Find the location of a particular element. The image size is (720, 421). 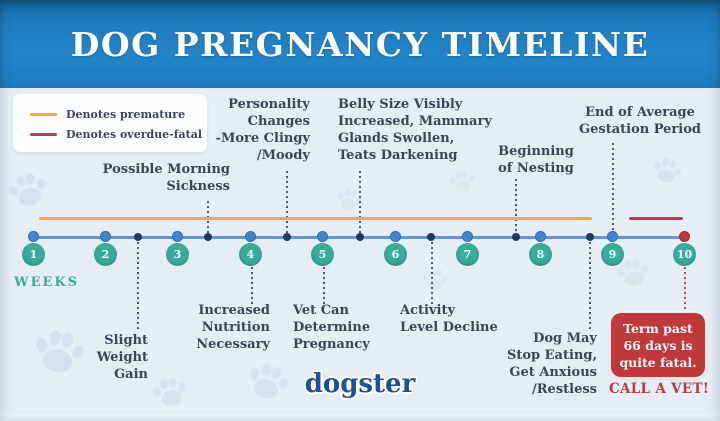

connector-belly-size is located at coordinates (360, 202).